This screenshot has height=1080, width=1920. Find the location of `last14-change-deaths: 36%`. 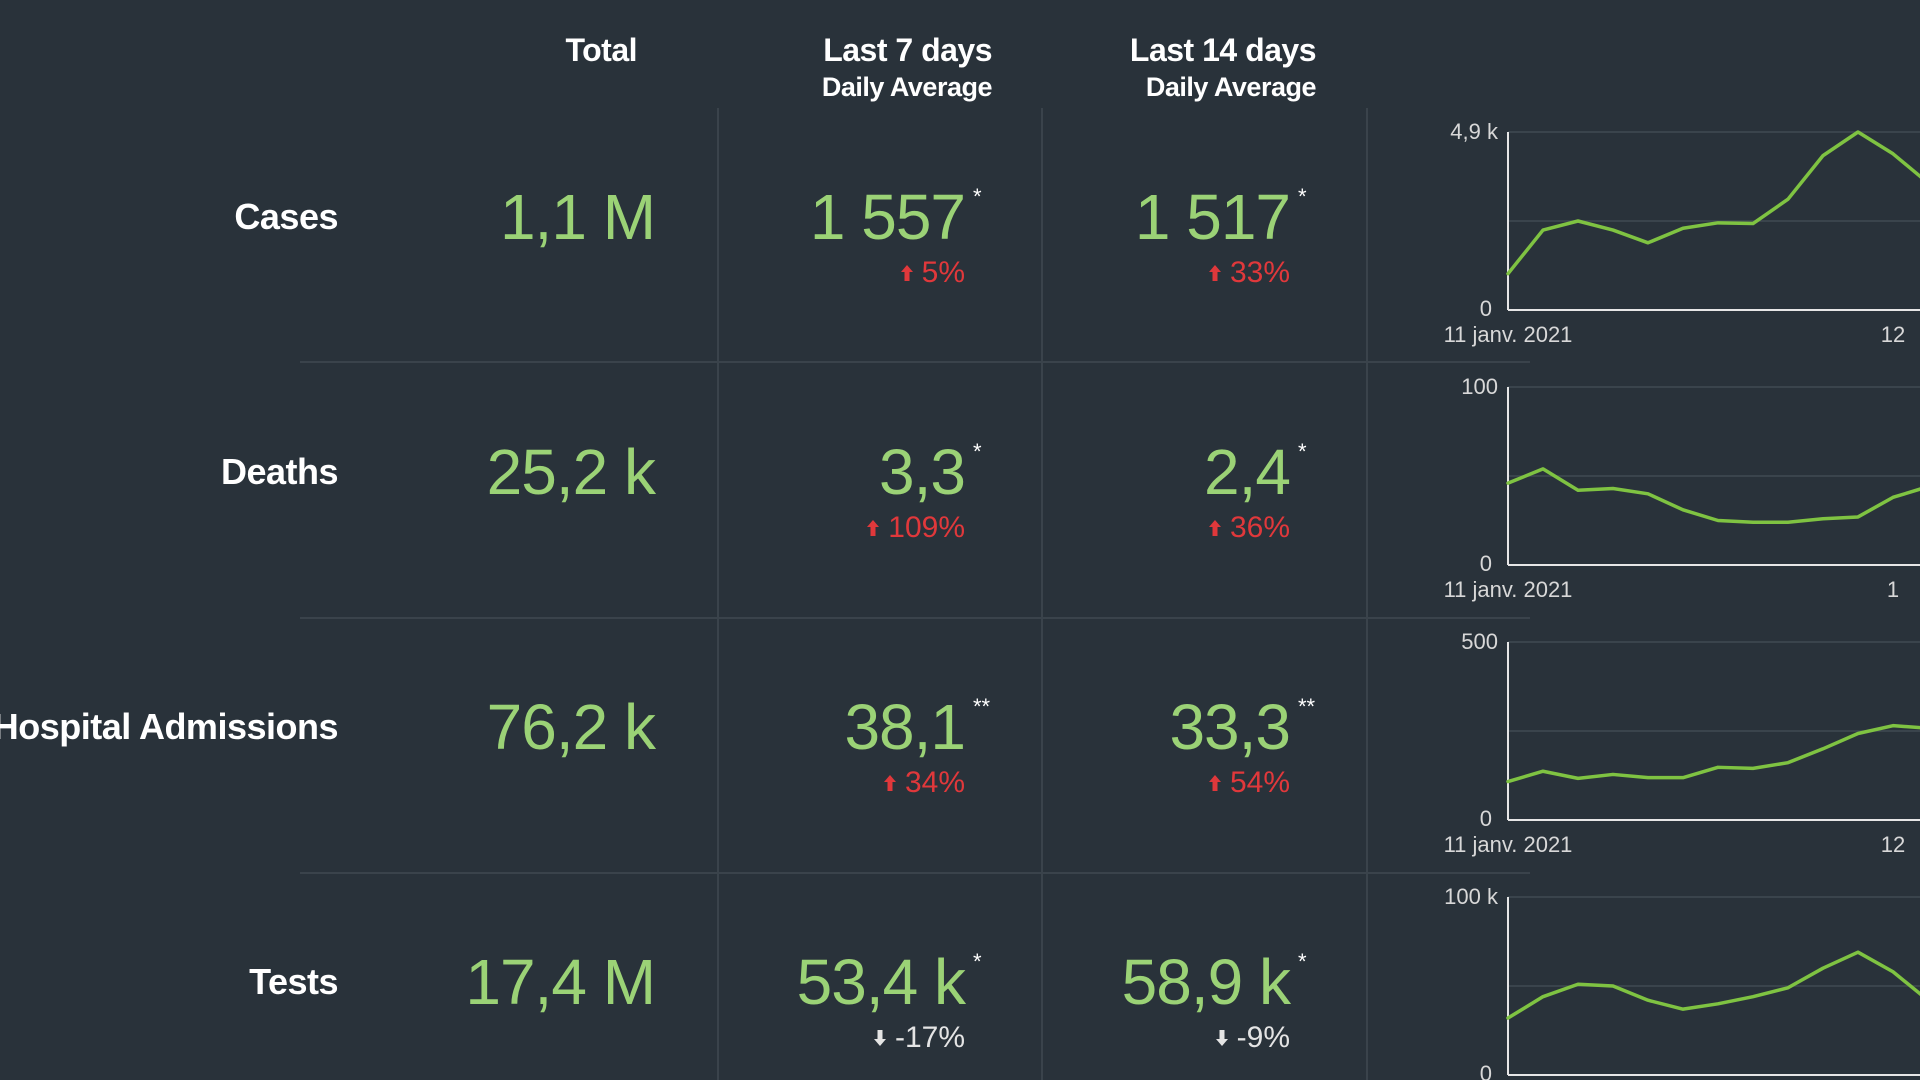

last14-change-deaths: 36% is located at coordinates (1249, 528).